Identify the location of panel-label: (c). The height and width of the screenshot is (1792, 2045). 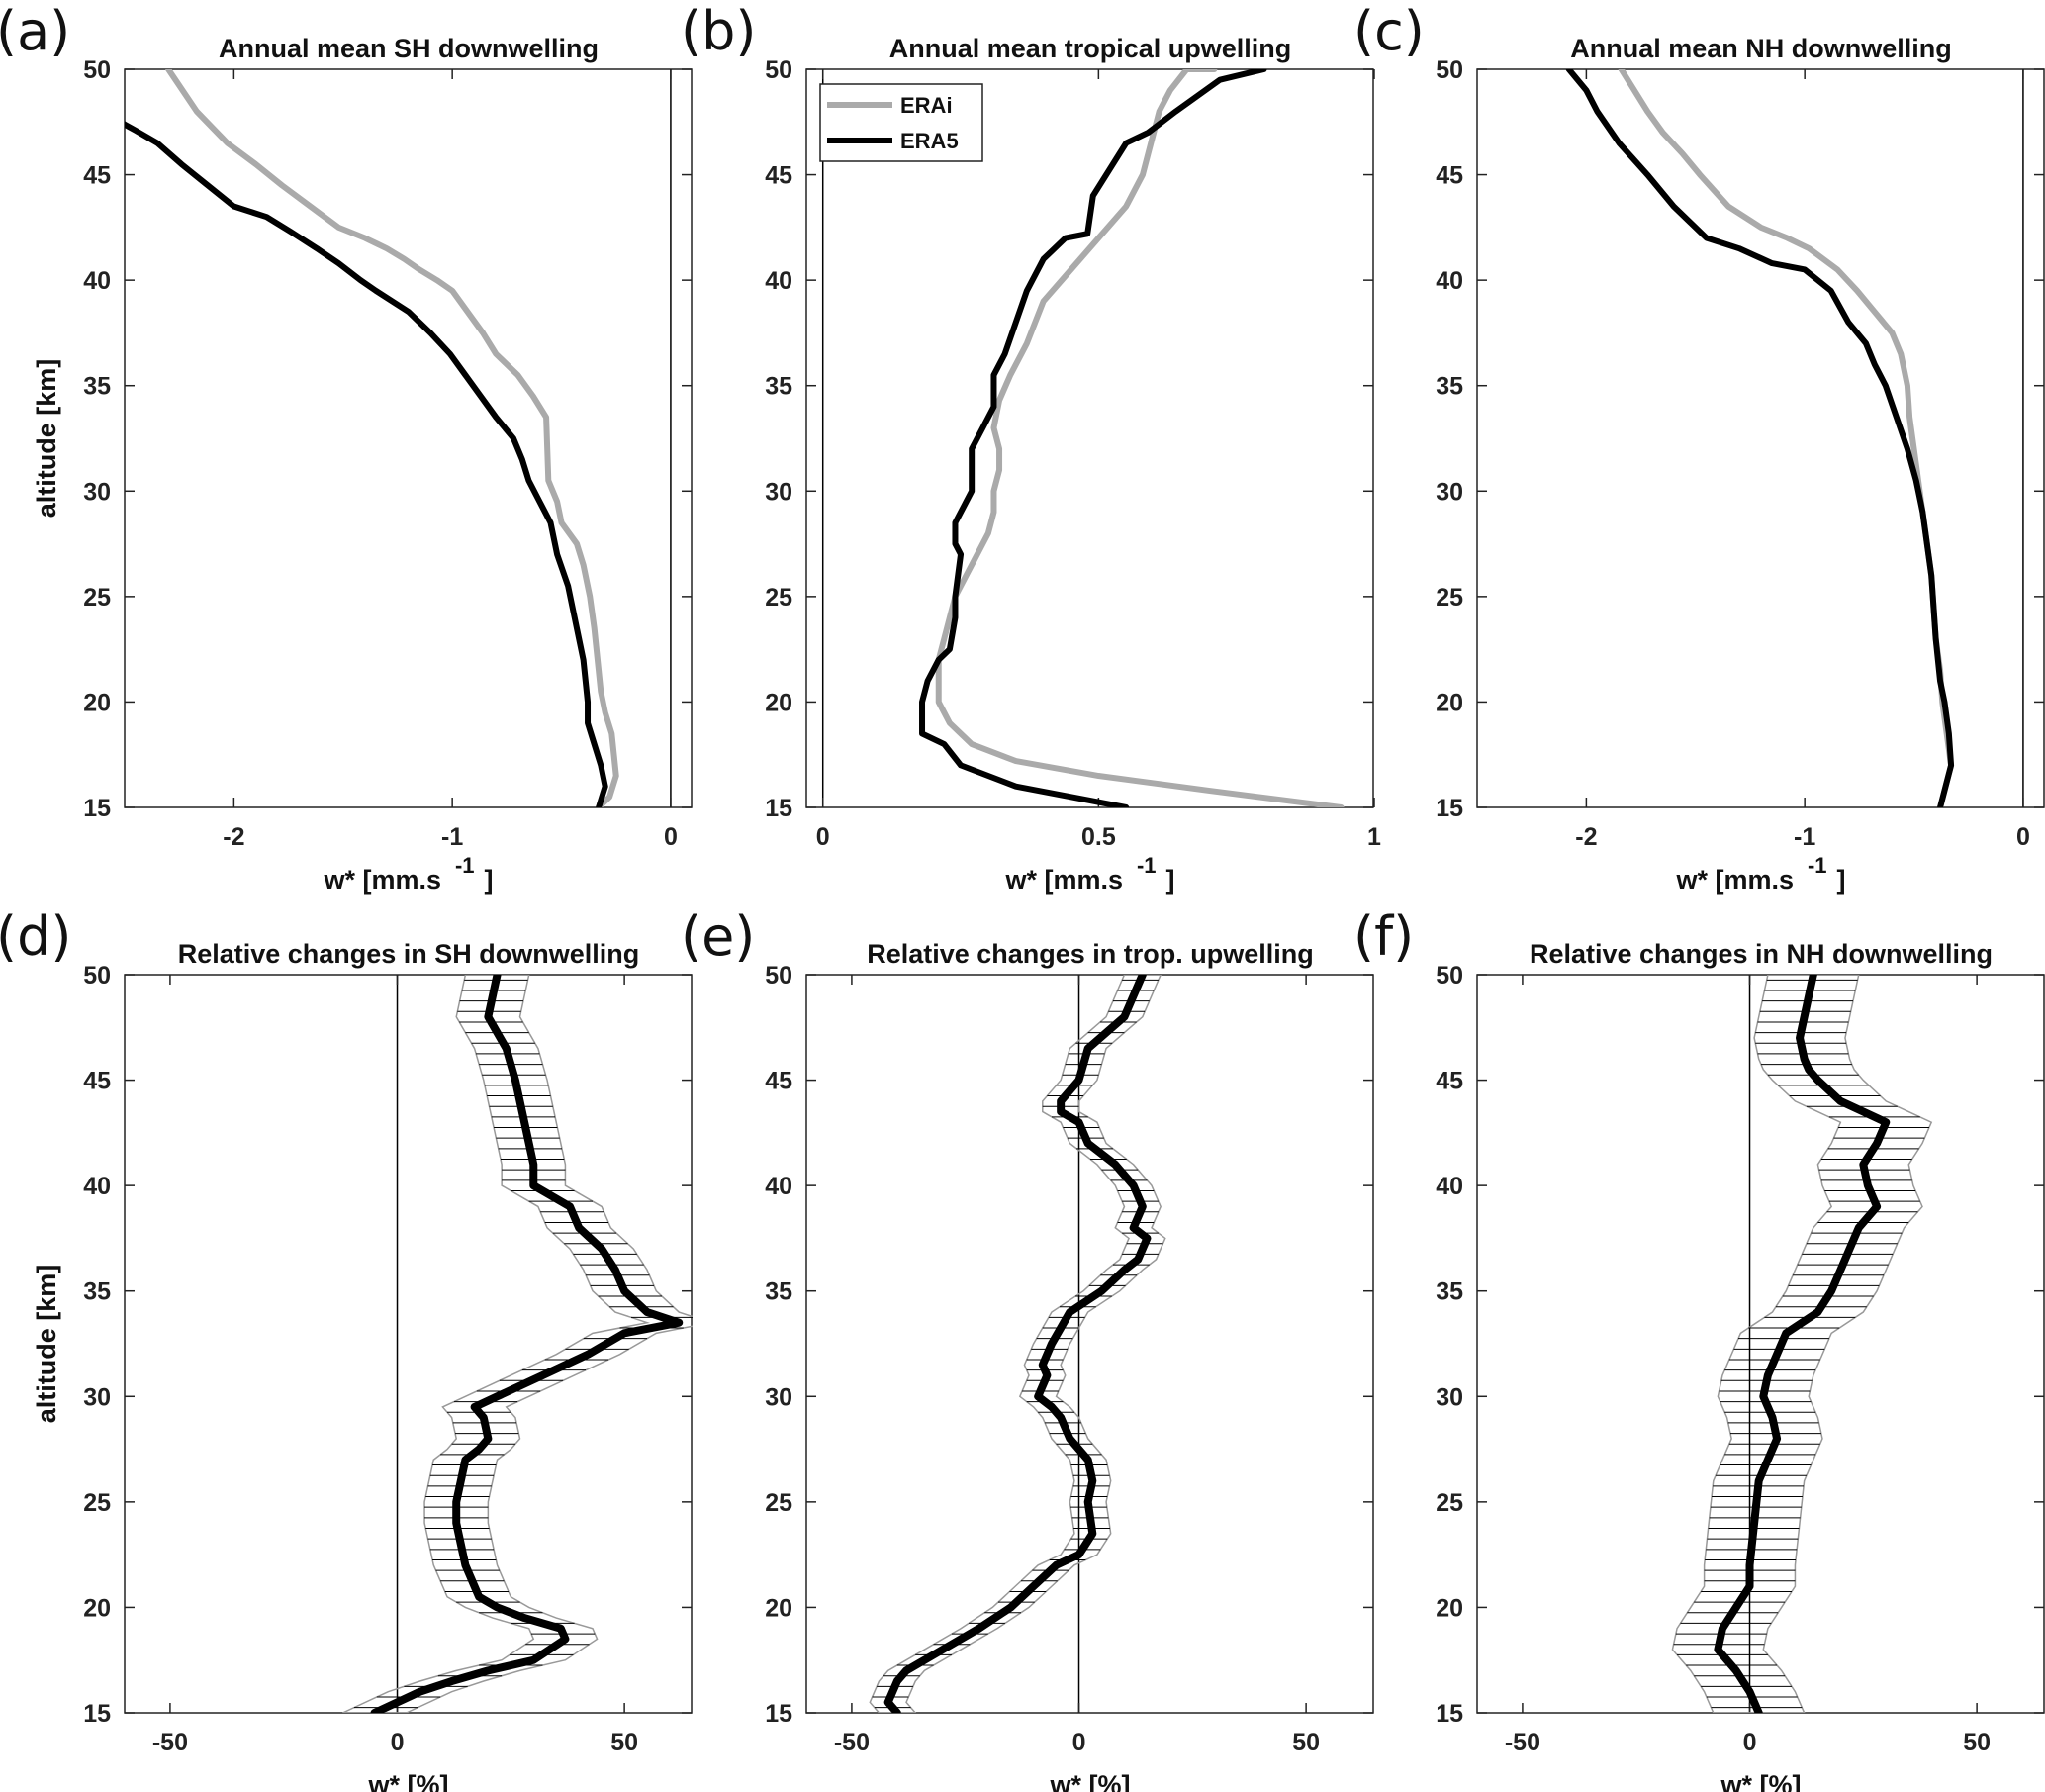
(1389, 31).